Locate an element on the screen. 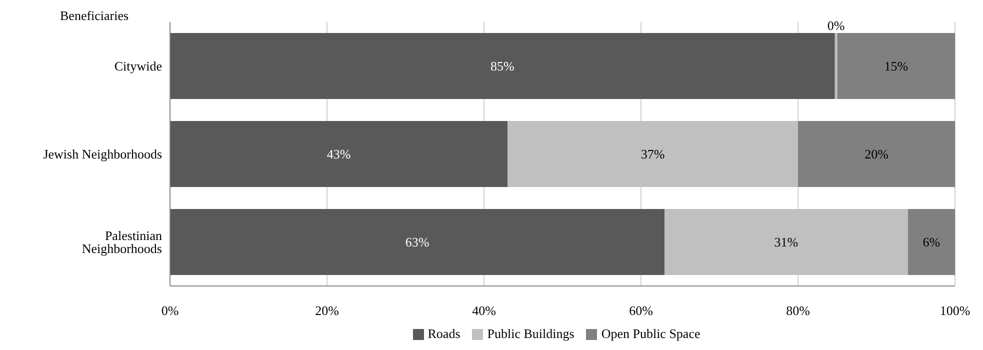 The width and height of the screenshot is (983, 350). x-tick-label: 100% is located at coordinates (955, 310).